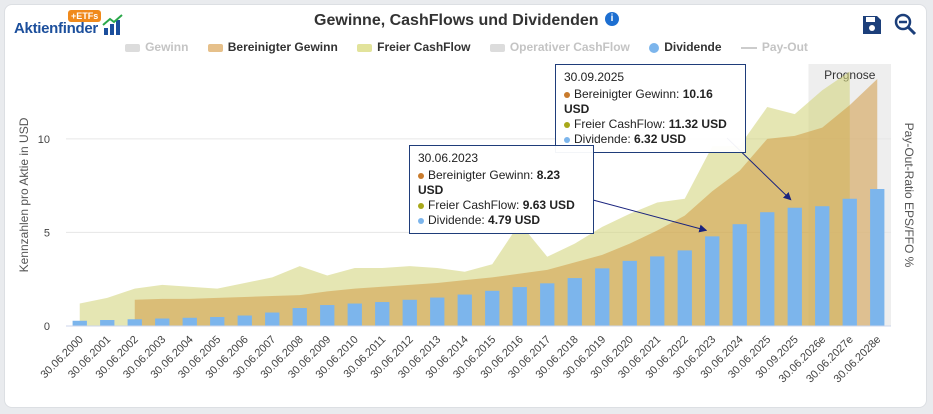 This screenshot has height=414, width=933. I want to click on legend-item-freier-cashflow: Freier CashFlow, so click(413, 47).